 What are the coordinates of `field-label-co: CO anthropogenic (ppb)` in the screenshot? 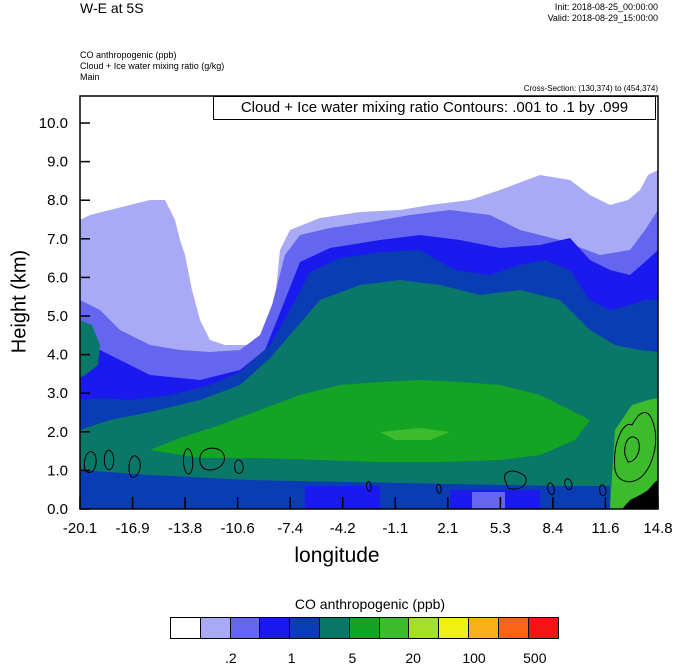 It's located at (128, 55).